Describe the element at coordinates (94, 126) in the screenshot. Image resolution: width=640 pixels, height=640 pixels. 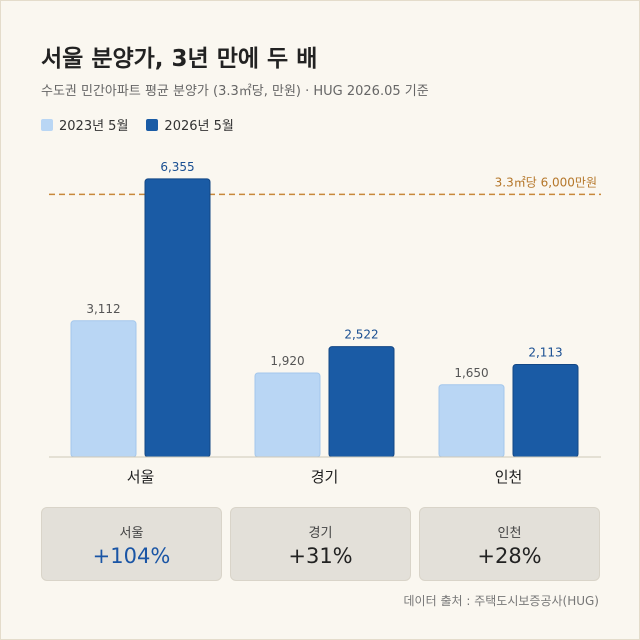
I see `legend-label-2023: 2023년 5월` at that location.